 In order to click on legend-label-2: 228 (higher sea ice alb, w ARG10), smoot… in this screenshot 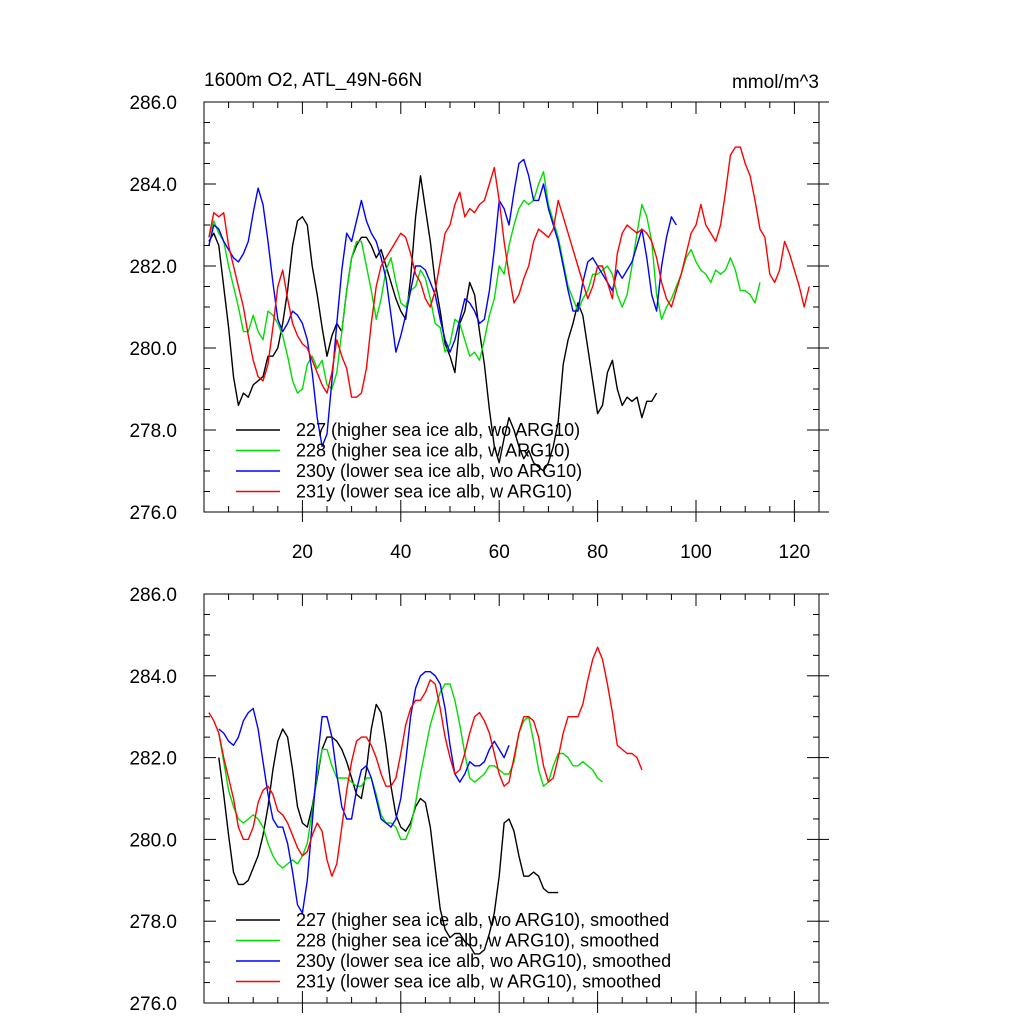, I will do `click(477, 941)`.